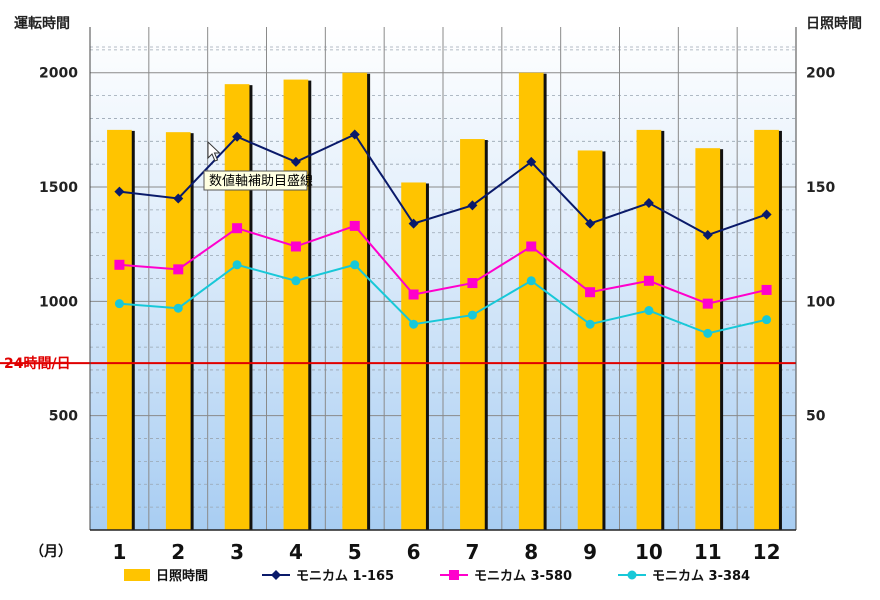 The width and height of the screenshot is (880, 600). Describe the element at coordinates (178, 552) in the screenshot. I see `x-tick-label: 2` at that location.